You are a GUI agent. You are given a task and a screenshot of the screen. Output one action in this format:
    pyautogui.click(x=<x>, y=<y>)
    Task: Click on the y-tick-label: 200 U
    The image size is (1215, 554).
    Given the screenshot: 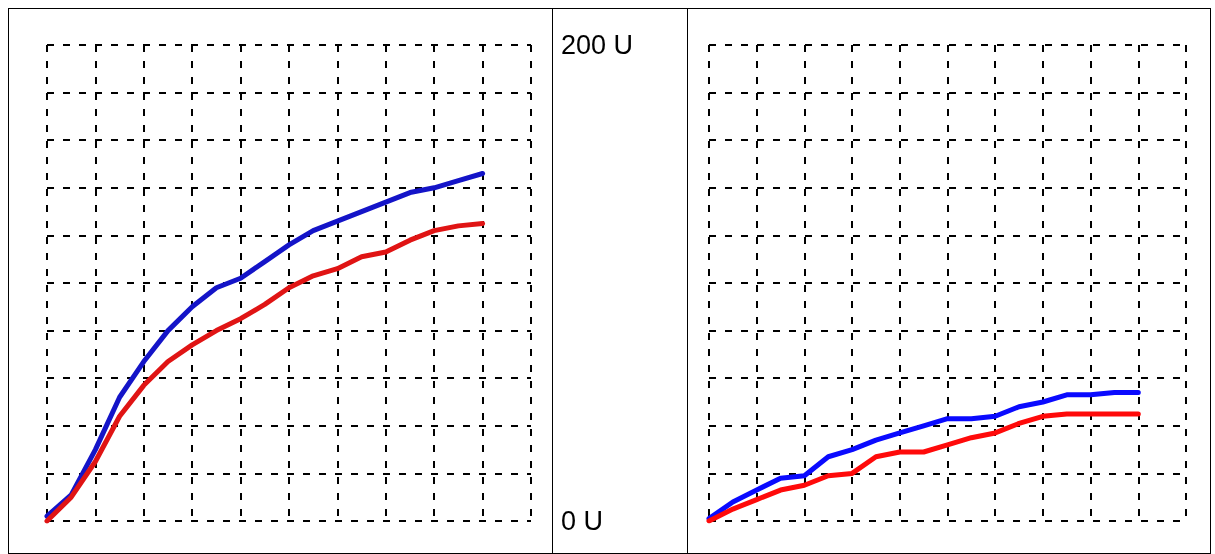 What is the action you would take?
    pyautogui.click(x=597, y=45)
    